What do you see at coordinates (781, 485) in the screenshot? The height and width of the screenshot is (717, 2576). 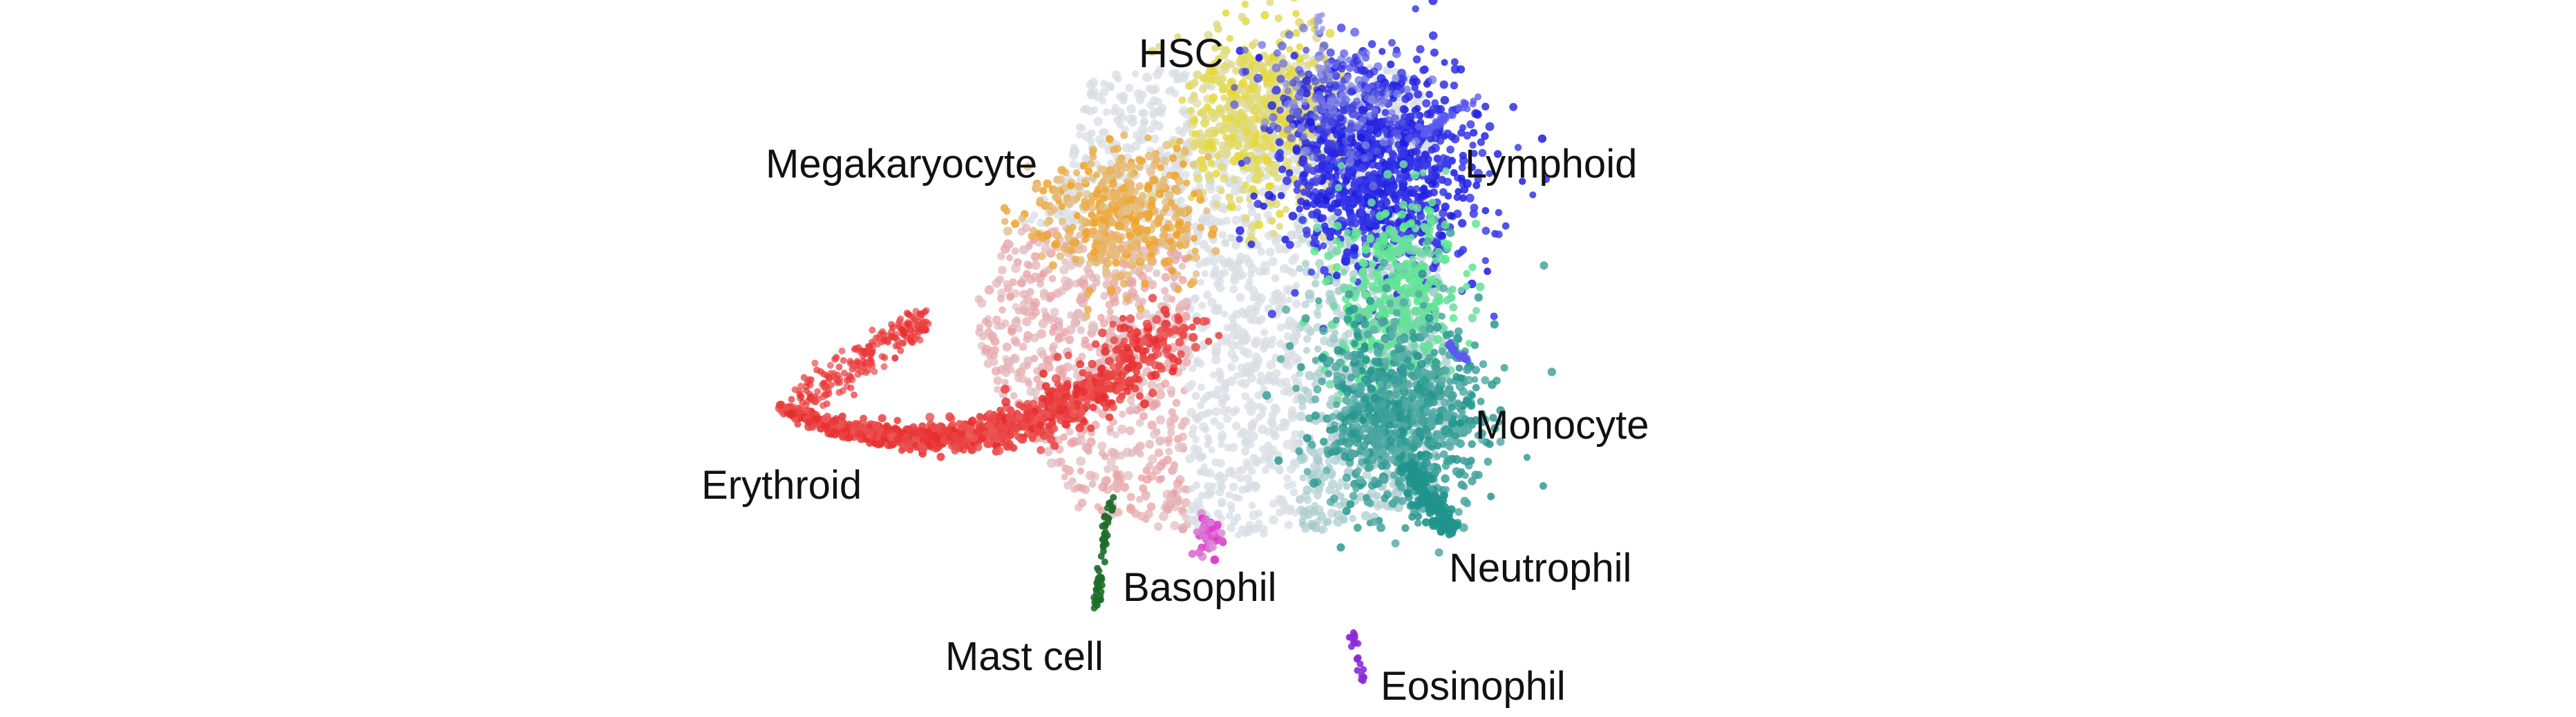 I see `label-erythroid: Erythroid` at bounding box center [781, 485].